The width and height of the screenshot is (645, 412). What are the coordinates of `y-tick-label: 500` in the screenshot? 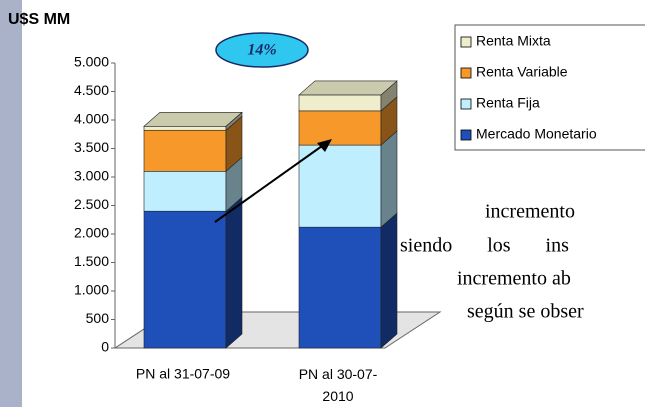 It's located at (98, 318).